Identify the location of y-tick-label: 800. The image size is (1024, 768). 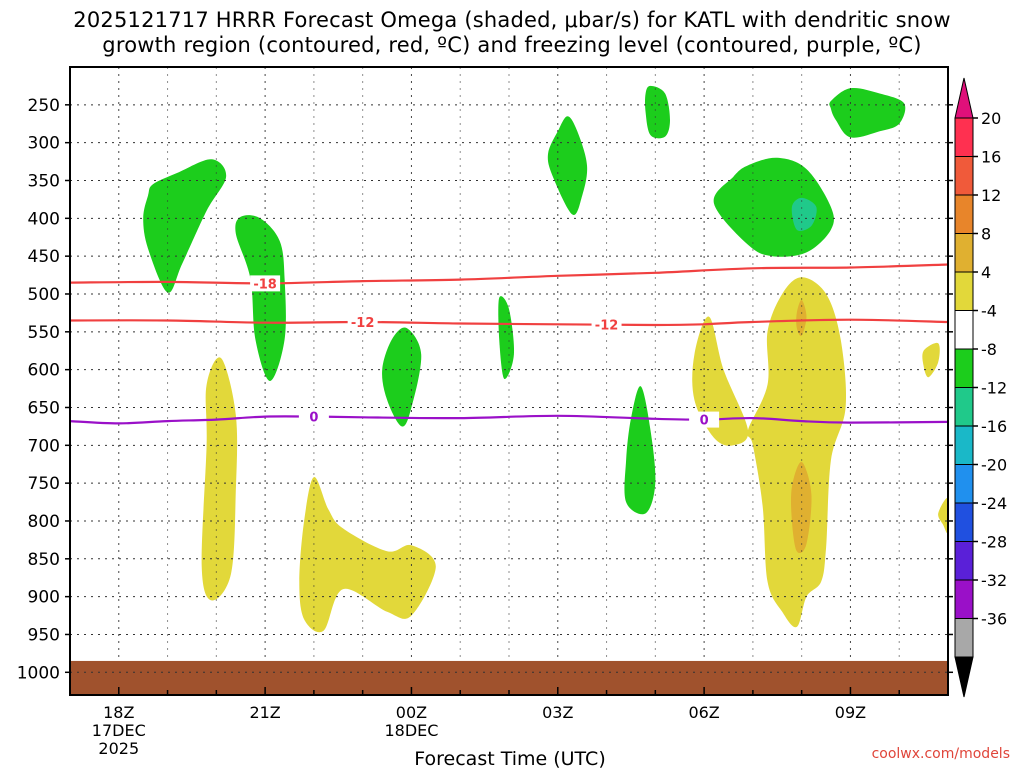
(44, 522).